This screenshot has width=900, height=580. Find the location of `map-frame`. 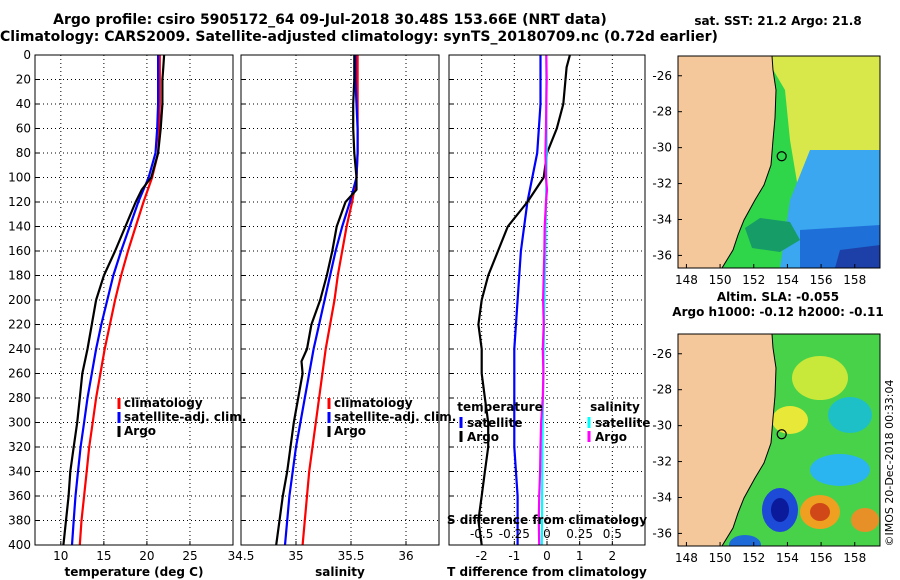

map-frame is located at coordinates (779, 440).